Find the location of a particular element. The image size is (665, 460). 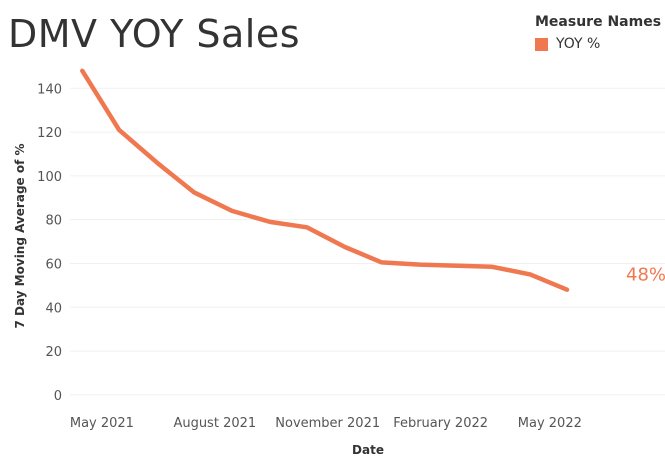

chart-title: DMV YOY Sales is located at coordinates (154, 34).